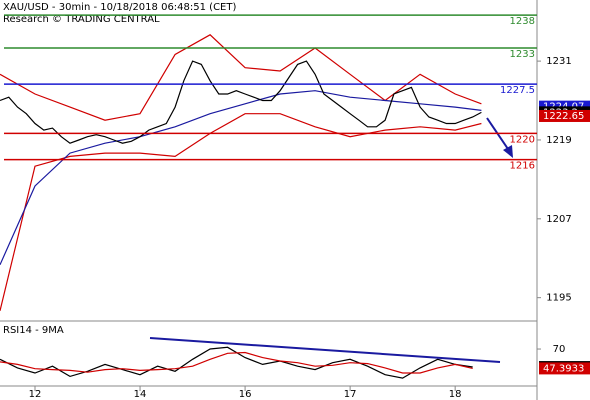  I want to click on price-tag-label: 1222.65, so click(563, 116).